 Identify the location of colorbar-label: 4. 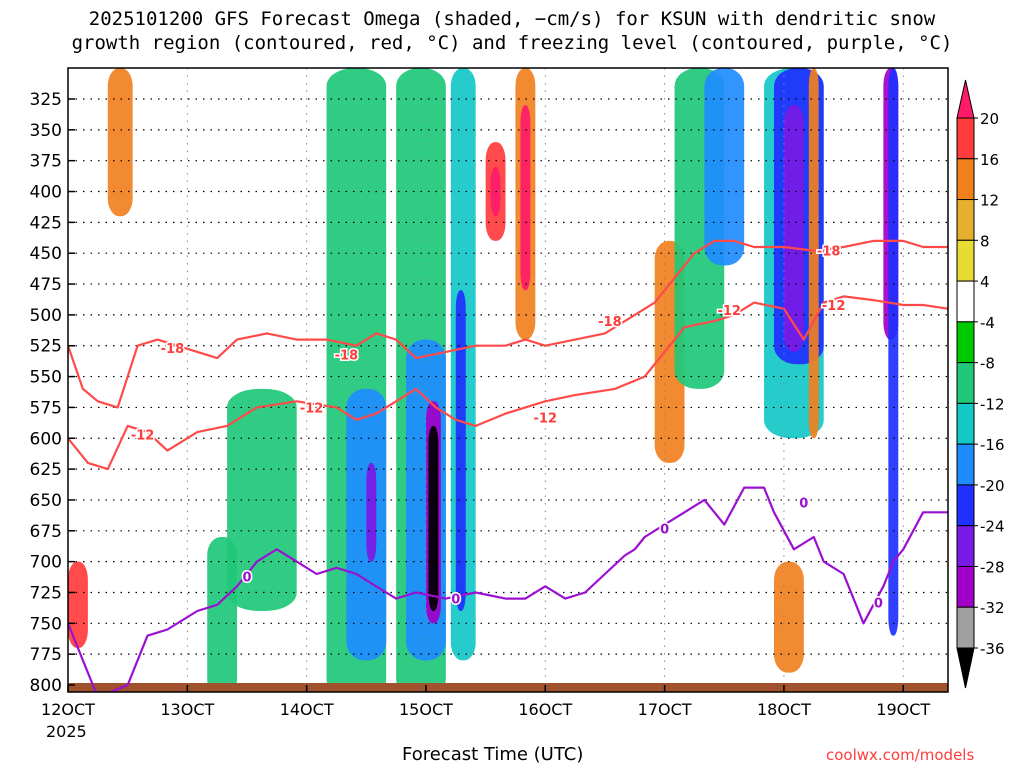
(985, 282).